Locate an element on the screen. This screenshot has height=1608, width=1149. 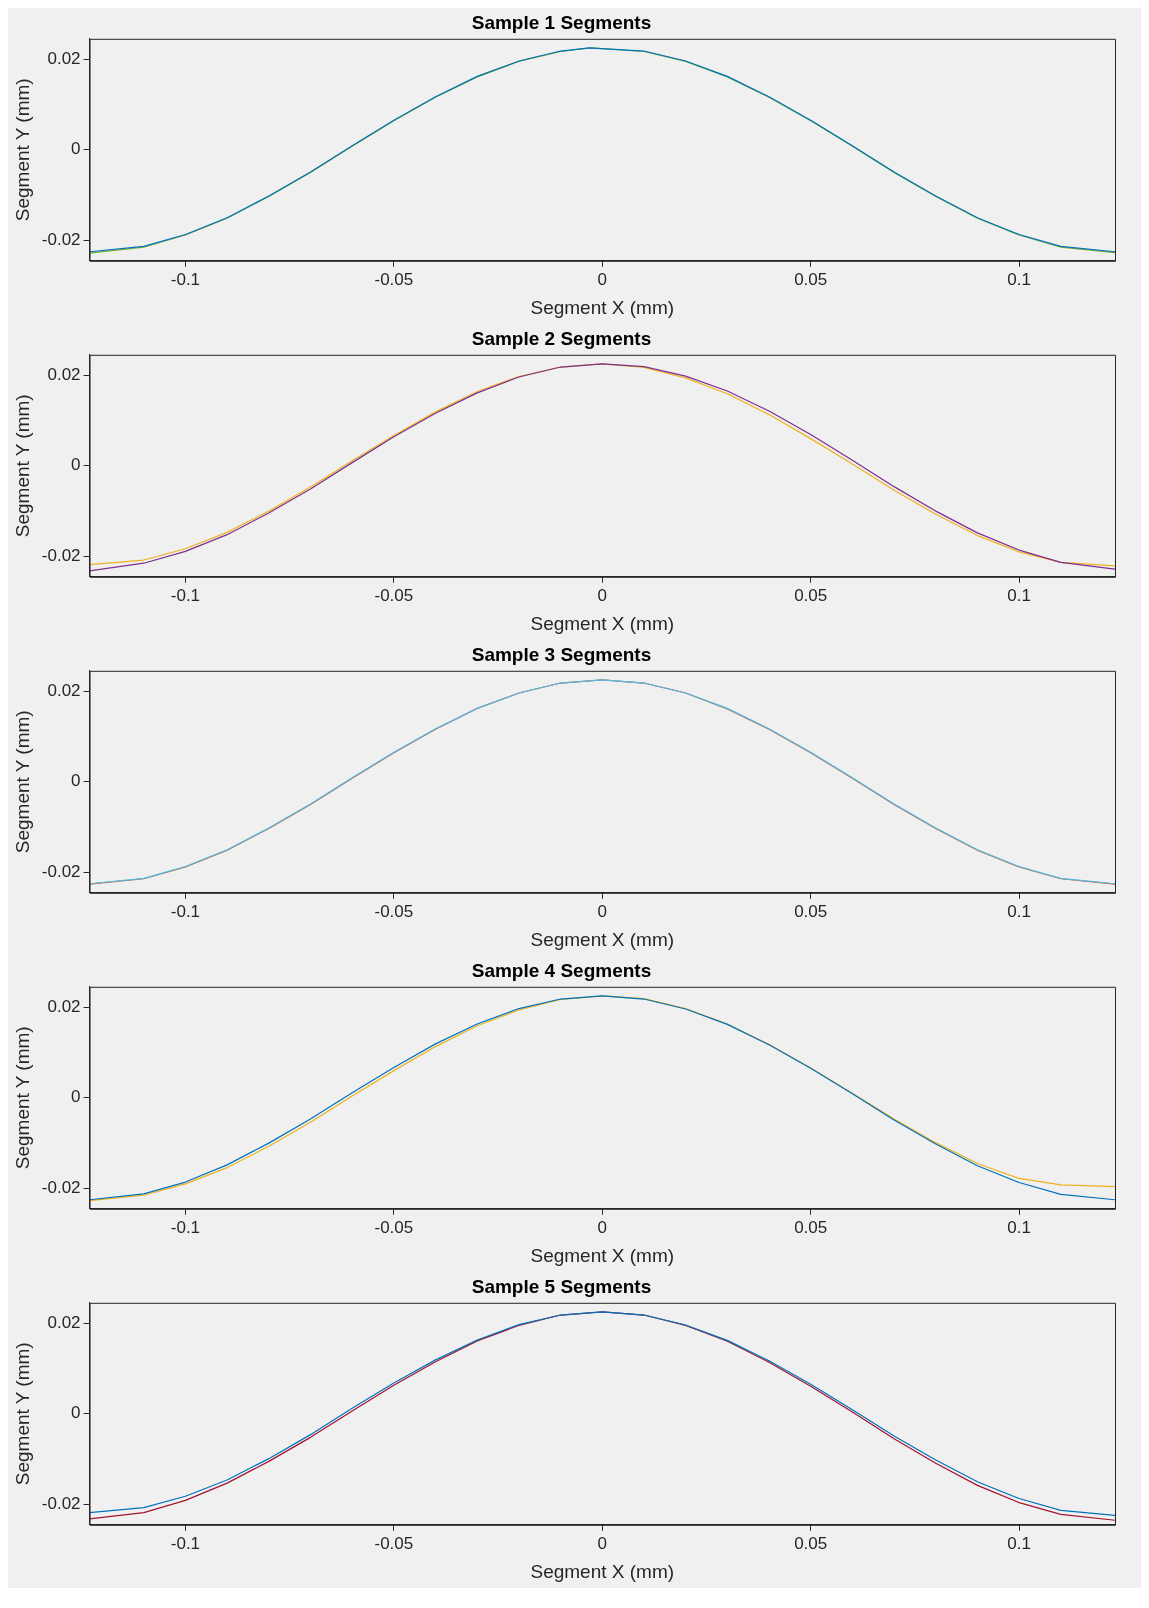
chart-title: Sample 4 Segments is located at coordinates (561, 970).